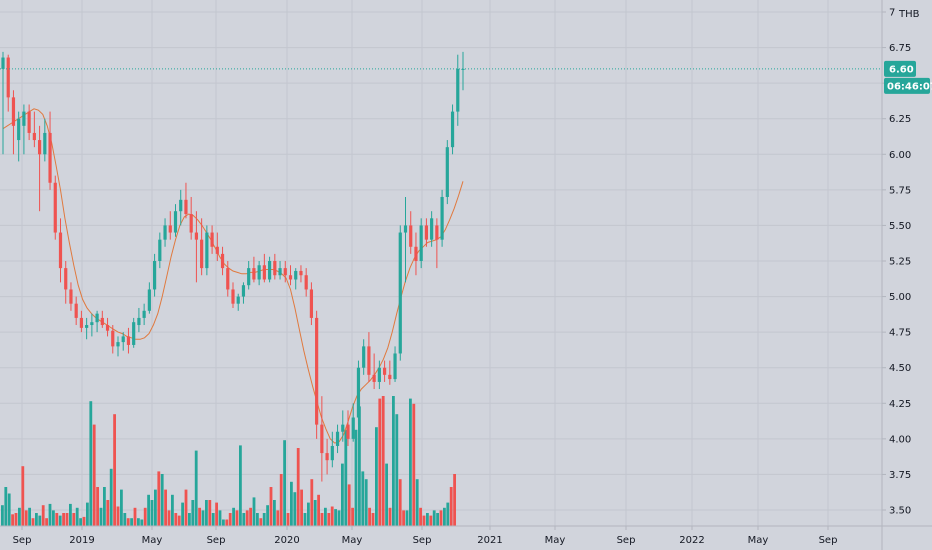  I want to click on price-tick-label: 5.75, so click(900, 190).